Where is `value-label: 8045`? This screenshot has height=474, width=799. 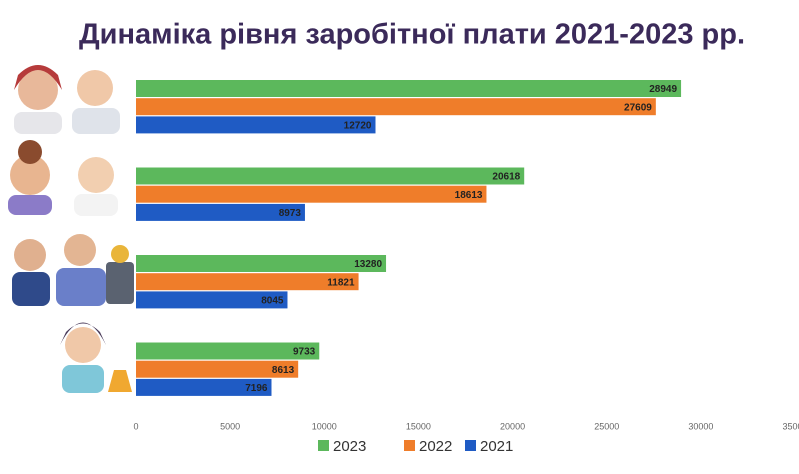
value-label: 8045 is located at coordinates (272, 301).